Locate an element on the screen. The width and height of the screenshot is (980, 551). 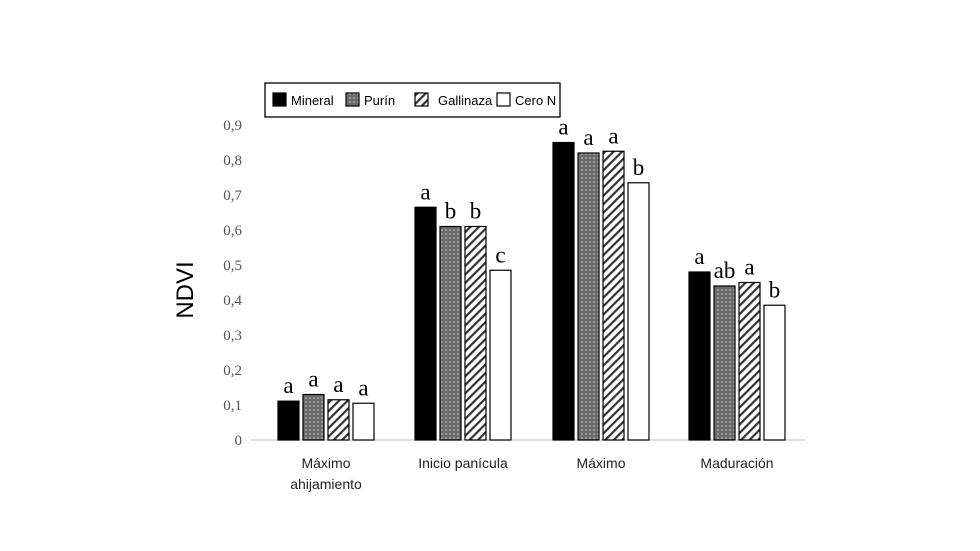
y-axis-label: NDVI is located at coordinates (185, 289).